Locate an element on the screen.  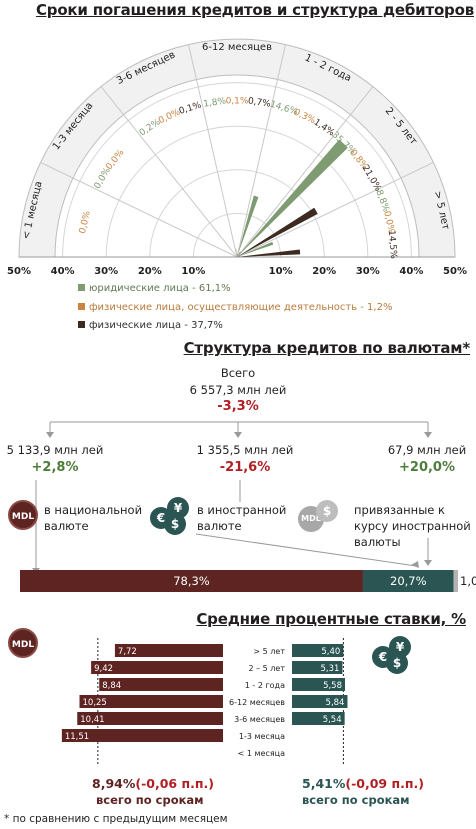
foreign-currency-change: -21,6% is located at coordinates (245, 467).